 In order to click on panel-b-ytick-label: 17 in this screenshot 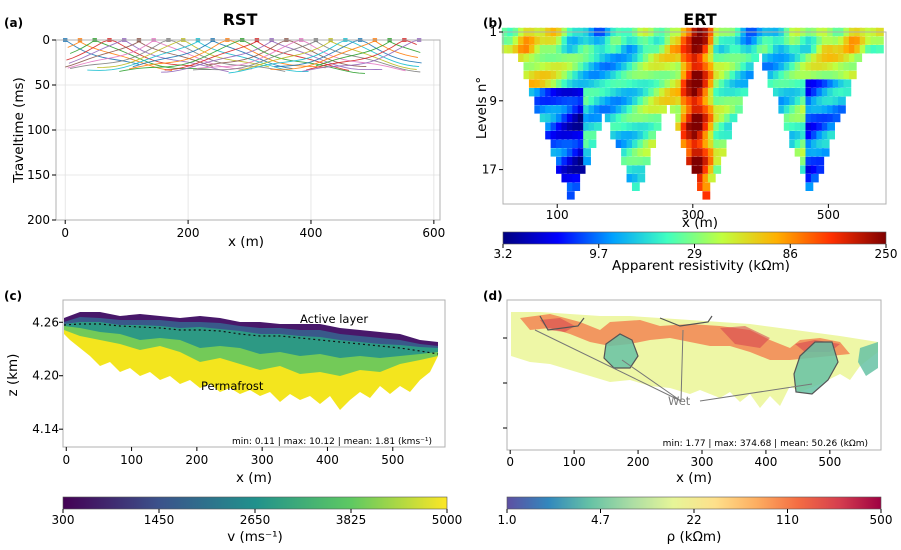, I will do `click(489, 170)`.